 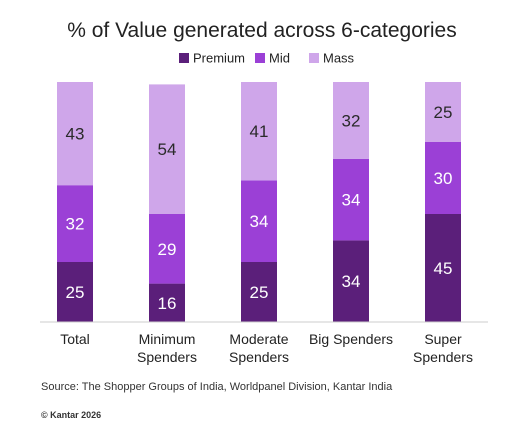 I want to click on bar-mid-total, so click(x=75, y=223).